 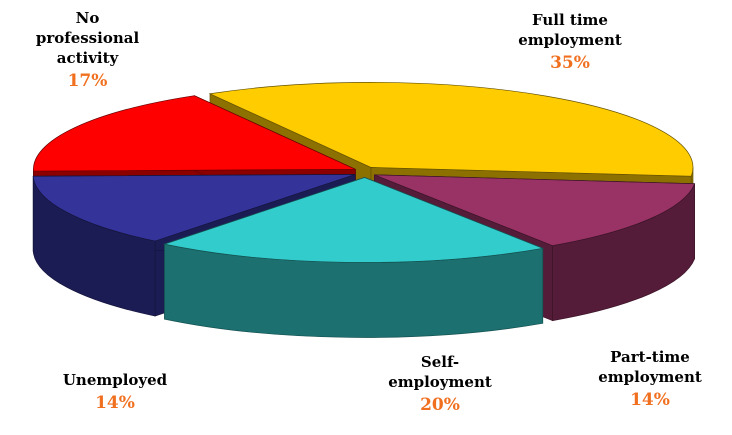 I want to click on slice-label: No professional activity 17%, so click(x=87, y=49).